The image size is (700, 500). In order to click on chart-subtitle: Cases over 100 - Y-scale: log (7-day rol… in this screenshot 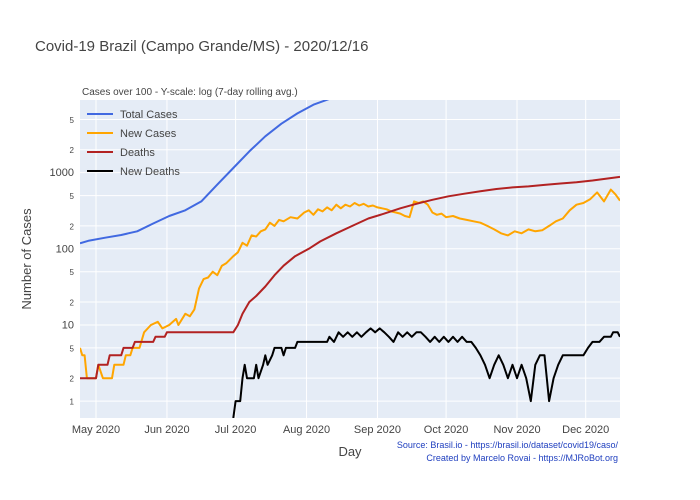, I will do `click(190, 92)`.